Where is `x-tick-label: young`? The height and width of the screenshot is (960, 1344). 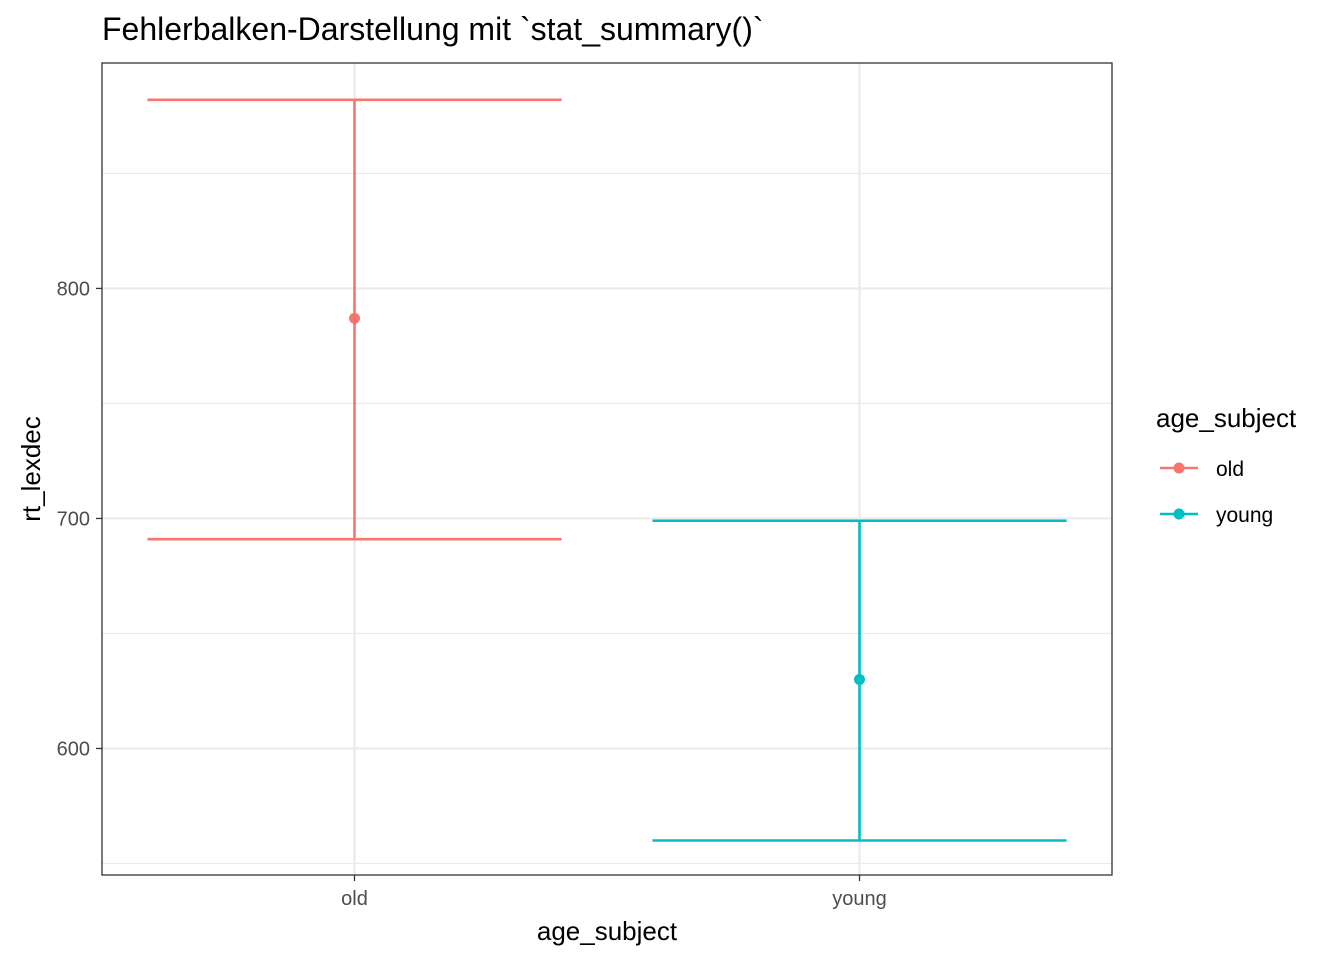 x-tick-label: young is located at coordinates (859, 899).